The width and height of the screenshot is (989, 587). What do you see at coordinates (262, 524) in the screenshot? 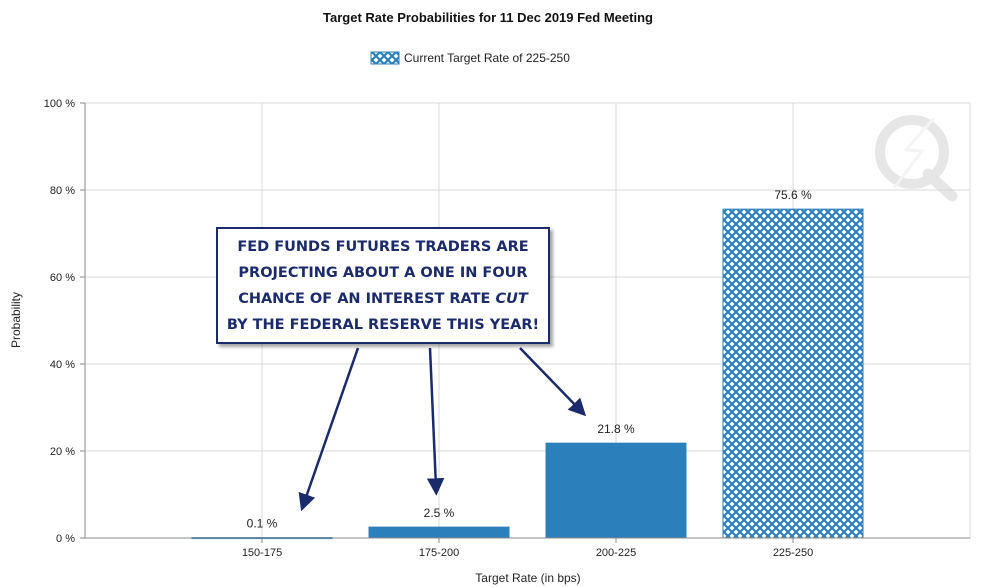
I see `data-label-150-175: 0.1 %` at bounding box center [262, 524].